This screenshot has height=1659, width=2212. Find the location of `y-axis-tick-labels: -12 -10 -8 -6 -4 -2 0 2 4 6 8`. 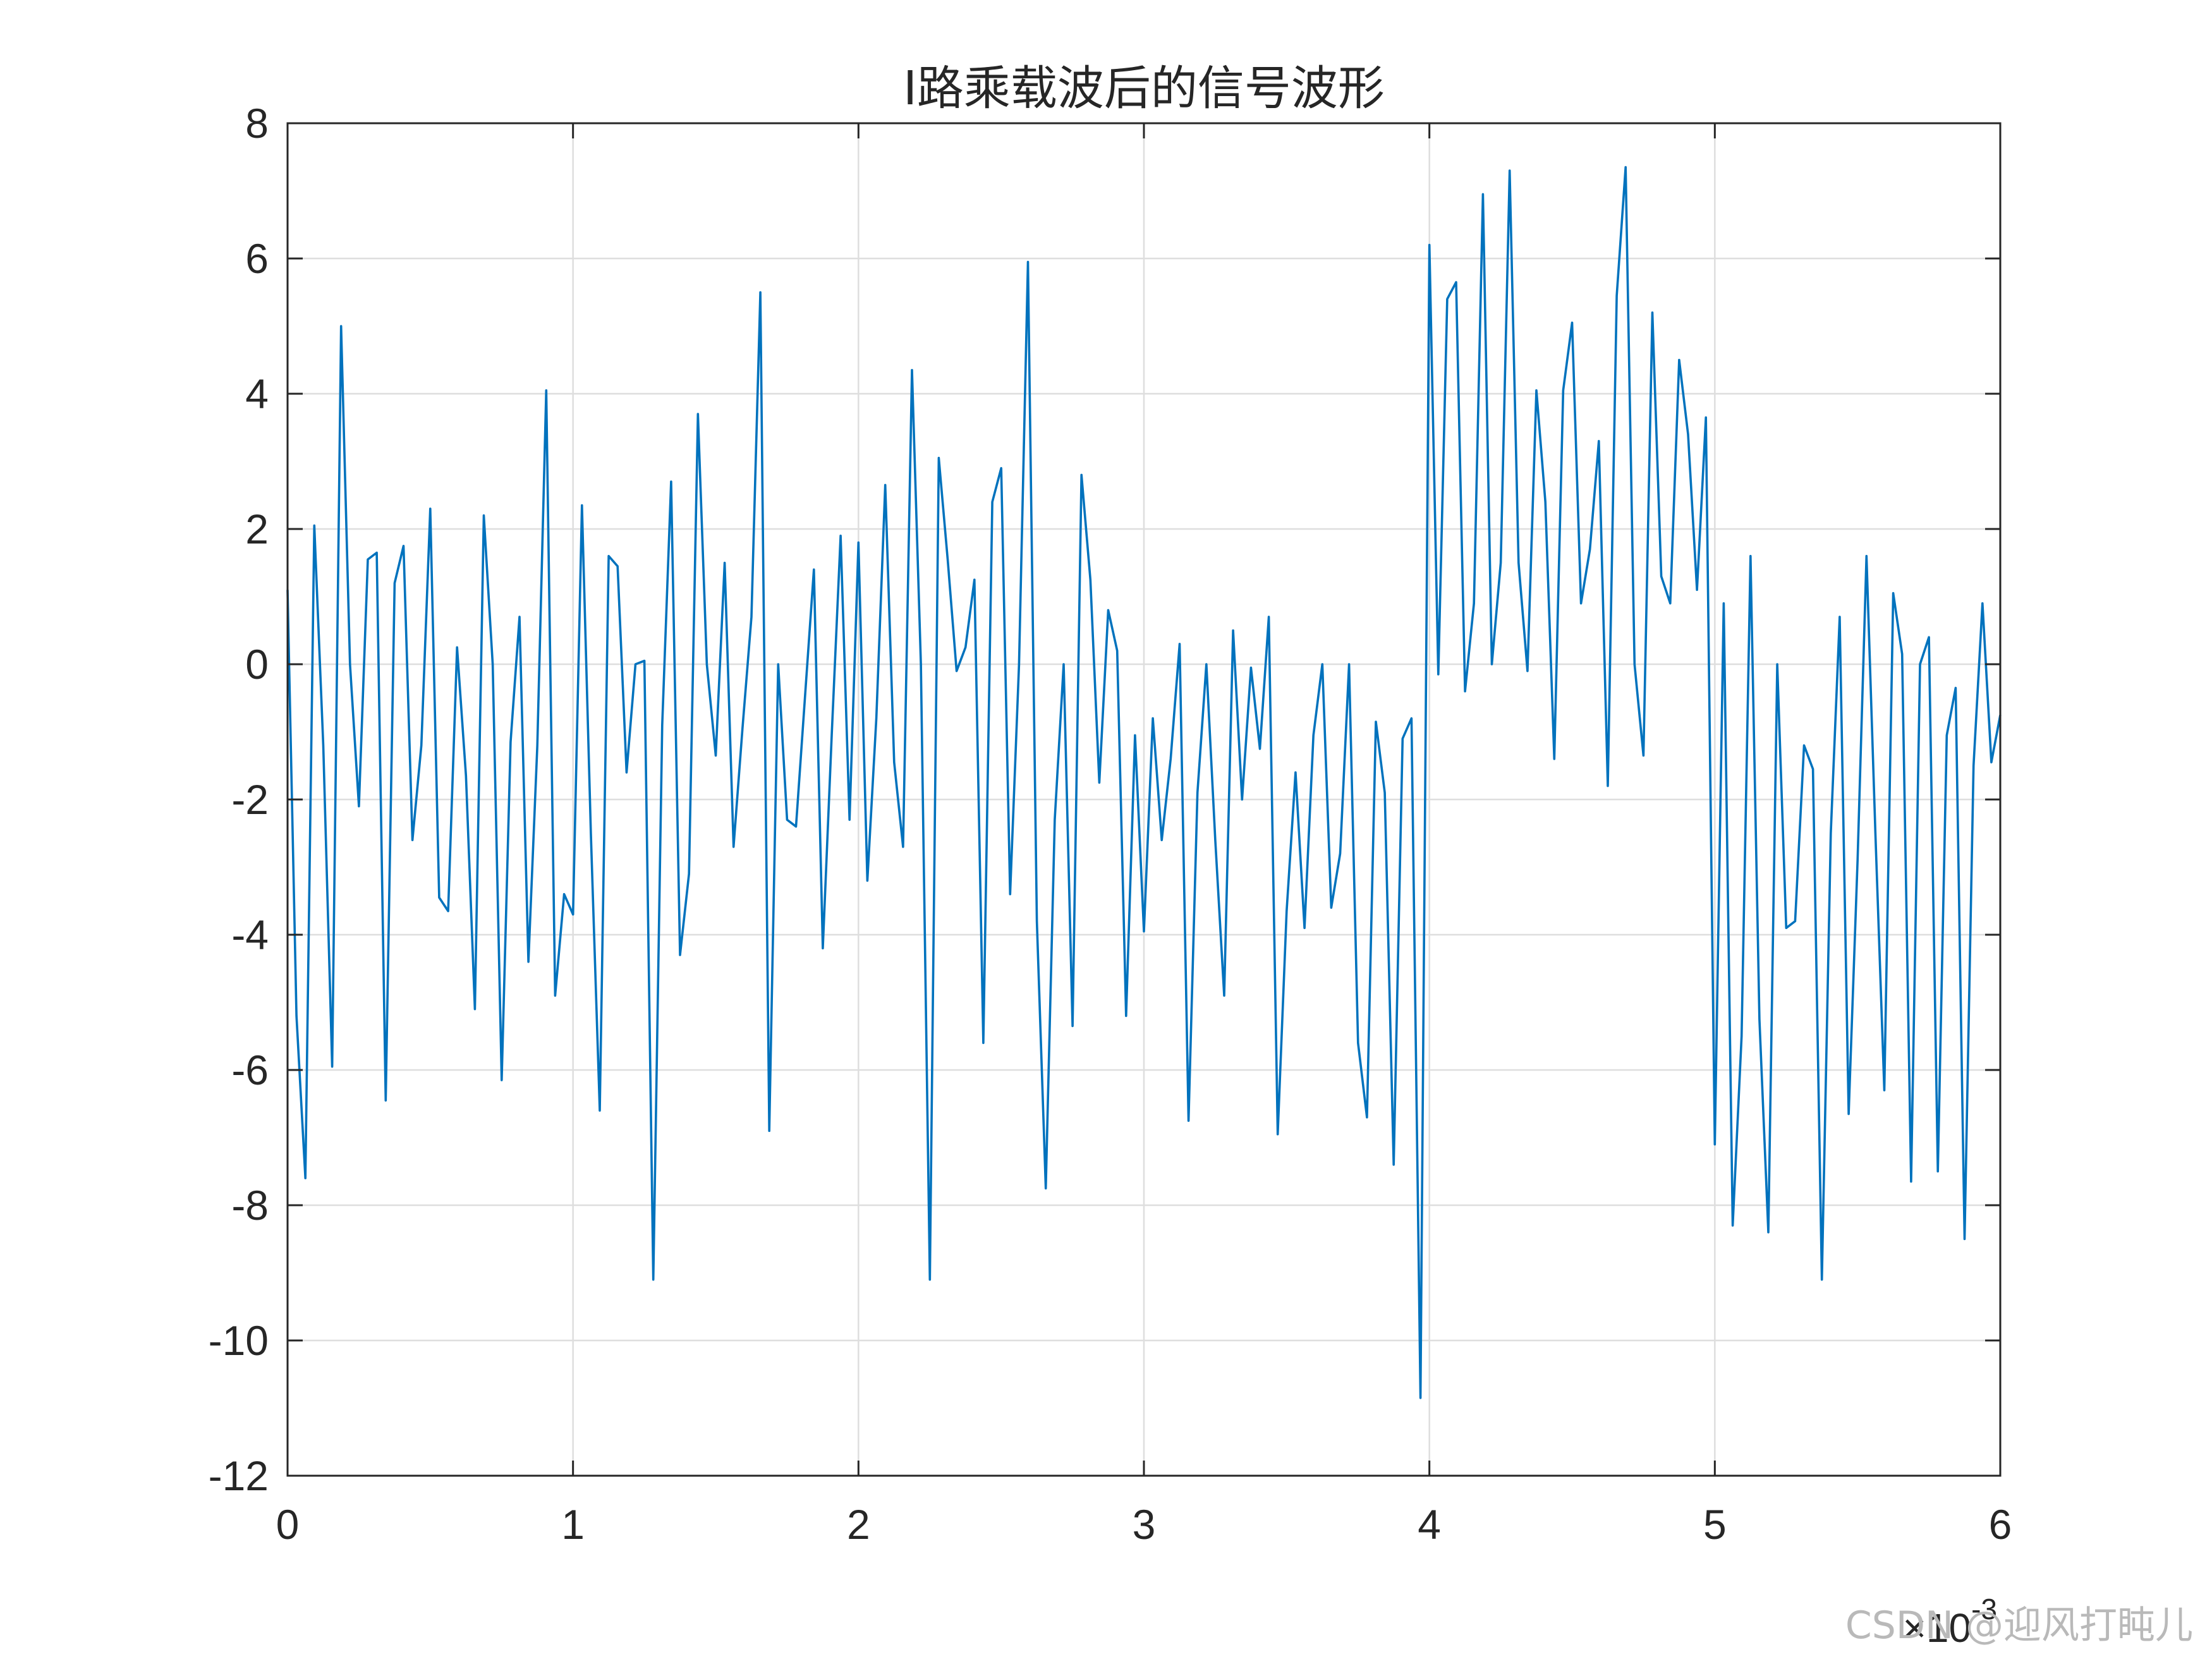

y-axis-tick-labels: -12 -10 -8 -6 -4 -2 0 2 4 6 8 is located at coordinates (239, 799).